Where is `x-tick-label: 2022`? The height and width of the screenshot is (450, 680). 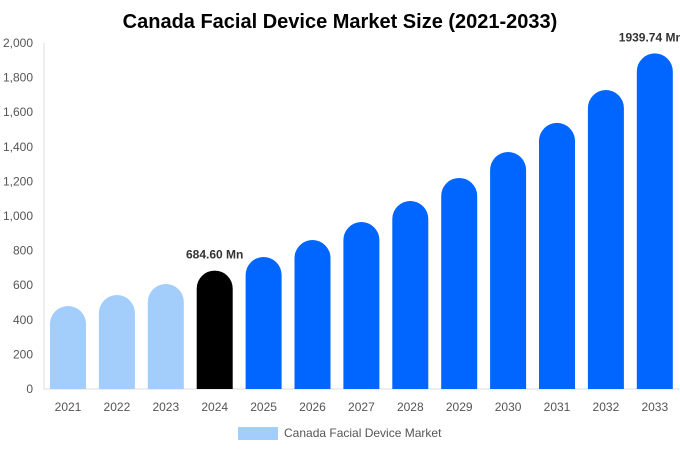 x-tick-label: 2022 is located at coordinates (117, 407).